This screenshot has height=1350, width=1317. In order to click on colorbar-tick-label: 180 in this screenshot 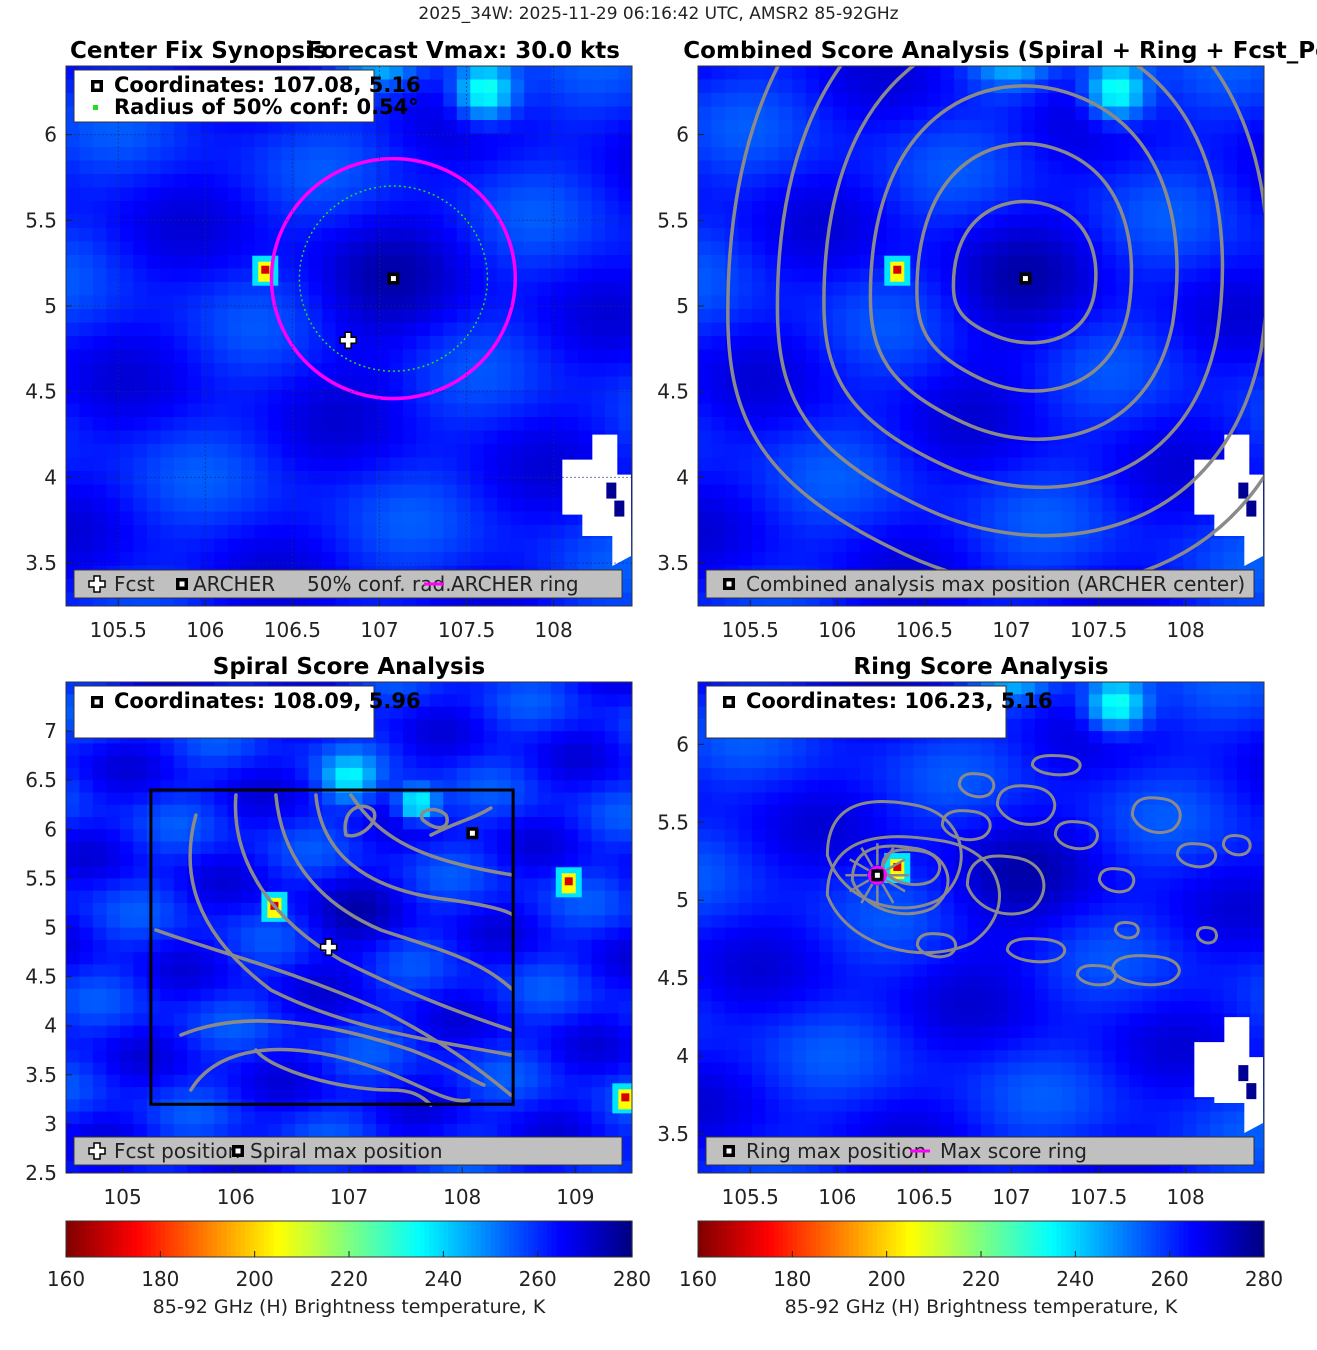, I will do `click(792, 1279)`.